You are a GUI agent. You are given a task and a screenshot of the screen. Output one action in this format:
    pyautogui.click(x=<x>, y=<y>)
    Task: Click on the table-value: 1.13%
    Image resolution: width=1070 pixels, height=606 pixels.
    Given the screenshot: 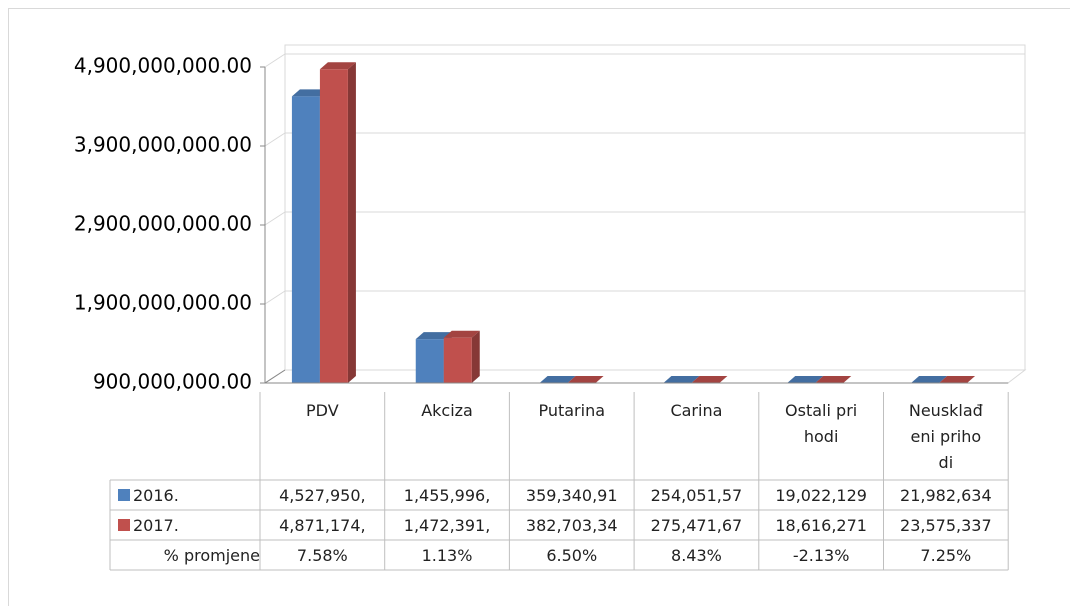 What is the action you would take?
    pyautogui.click(x=447, y=555)
    